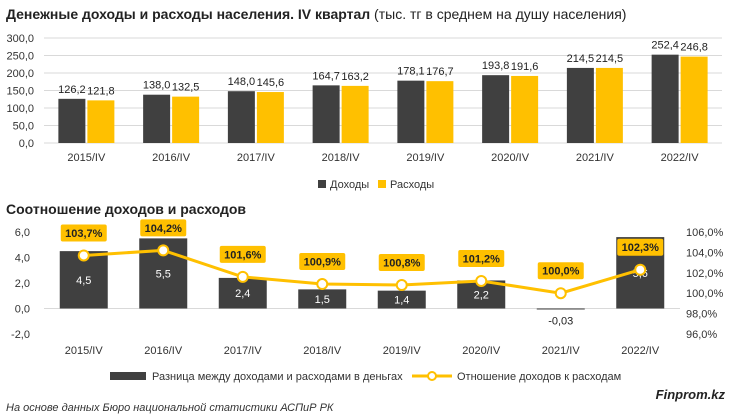  What do you see at coordinates (690, 394) in the screenshot?
I see `brand-logo-text: Finprom.kz` at bounding box center [690, 394].